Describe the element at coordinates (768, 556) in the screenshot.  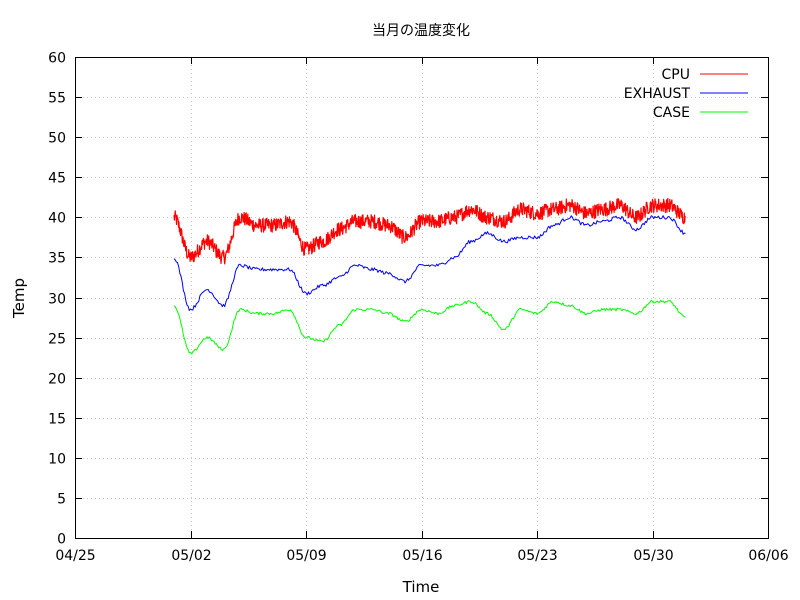
I see `x-tick-label: 06/06` at that location.